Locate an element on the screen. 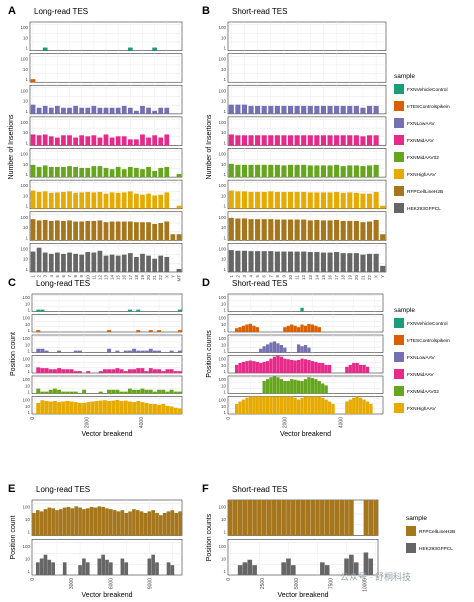  panel-title: Long-read TES is located at coordinates (63, 283).